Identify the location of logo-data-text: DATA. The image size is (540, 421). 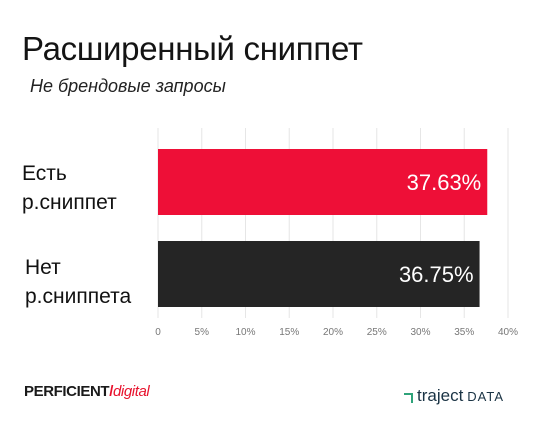
(486, 396).